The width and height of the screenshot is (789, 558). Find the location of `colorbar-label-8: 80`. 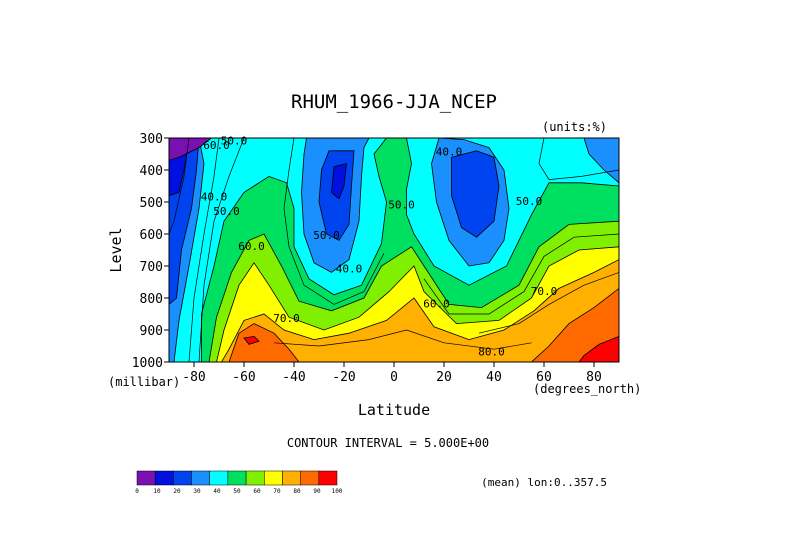

colorbar-label-8: 80 is located at coordinates (297, 491).